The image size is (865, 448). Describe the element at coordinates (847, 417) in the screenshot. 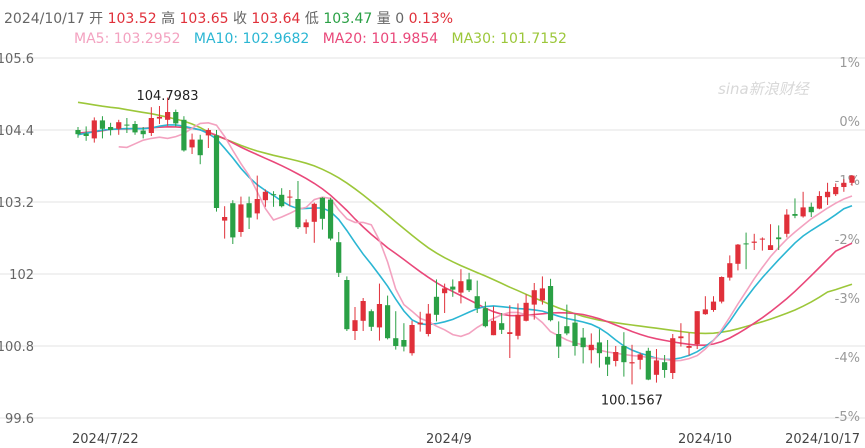

I see `right-tick-label: -5%` at that location.